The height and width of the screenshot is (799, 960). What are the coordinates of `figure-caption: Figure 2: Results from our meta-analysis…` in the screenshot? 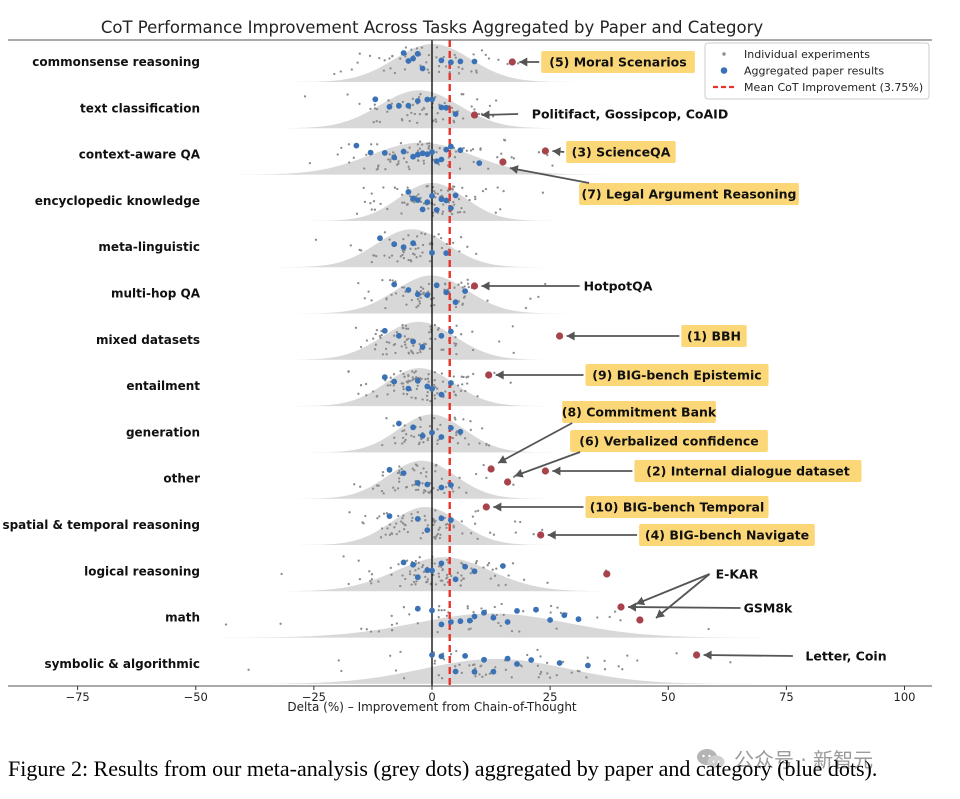 It's located at (483, 769).